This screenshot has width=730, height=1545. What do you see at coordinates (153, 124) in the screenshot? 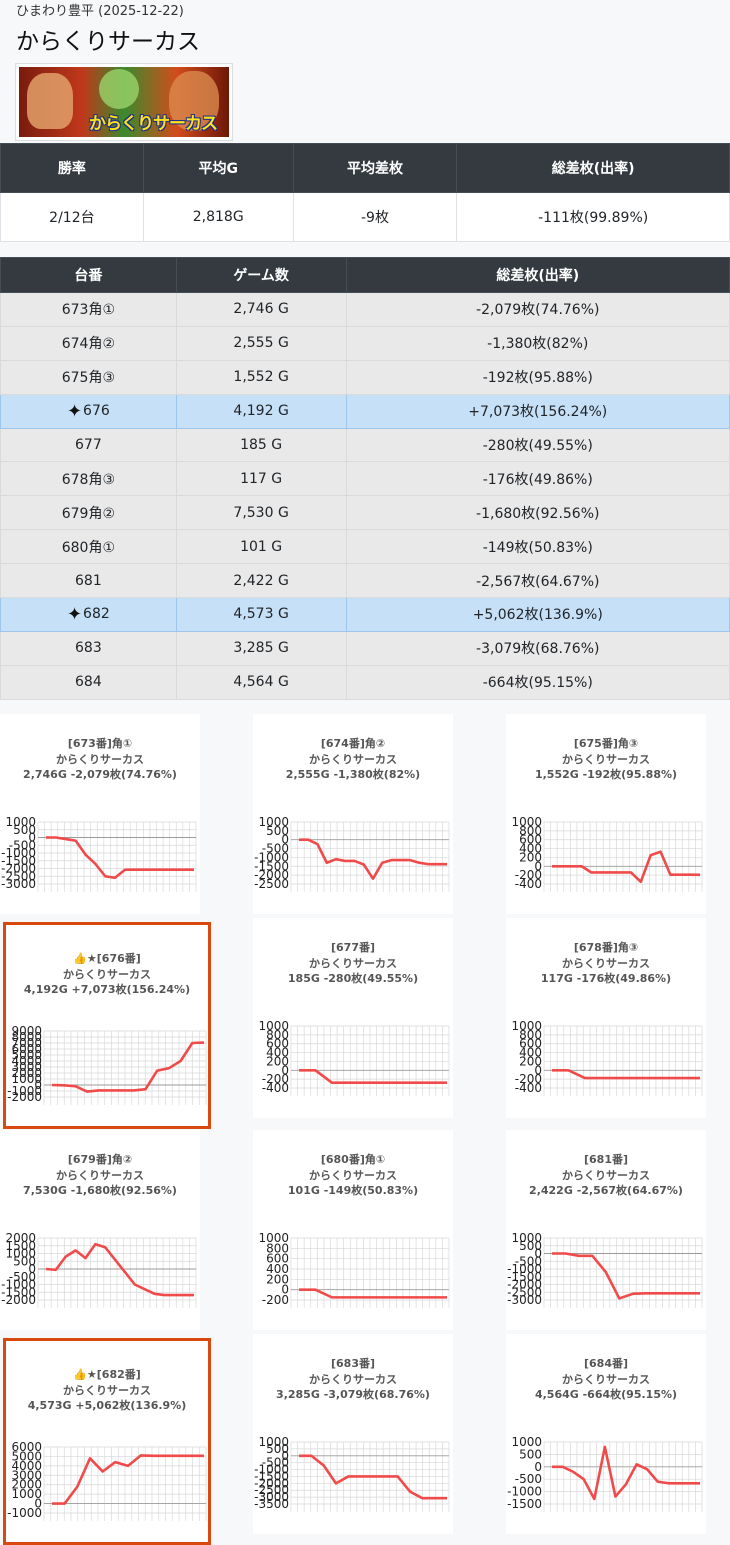
I see `banner-logo: からくりサーカス` at bounding box center [153, 124].